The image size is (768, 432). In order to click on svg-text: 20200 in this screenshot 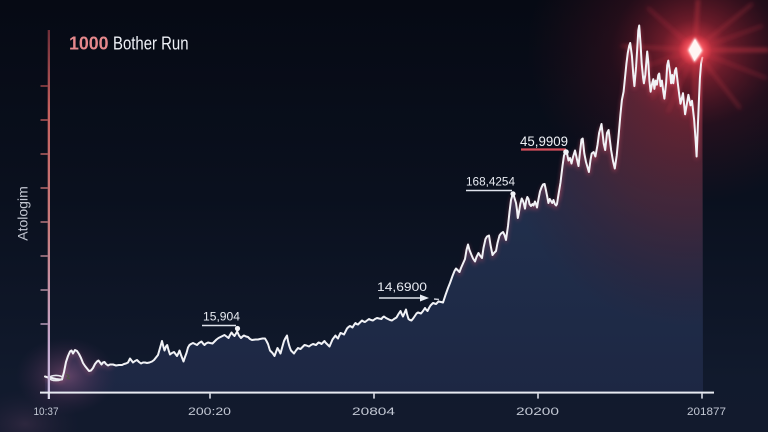, I will do `click(537, 412)`.